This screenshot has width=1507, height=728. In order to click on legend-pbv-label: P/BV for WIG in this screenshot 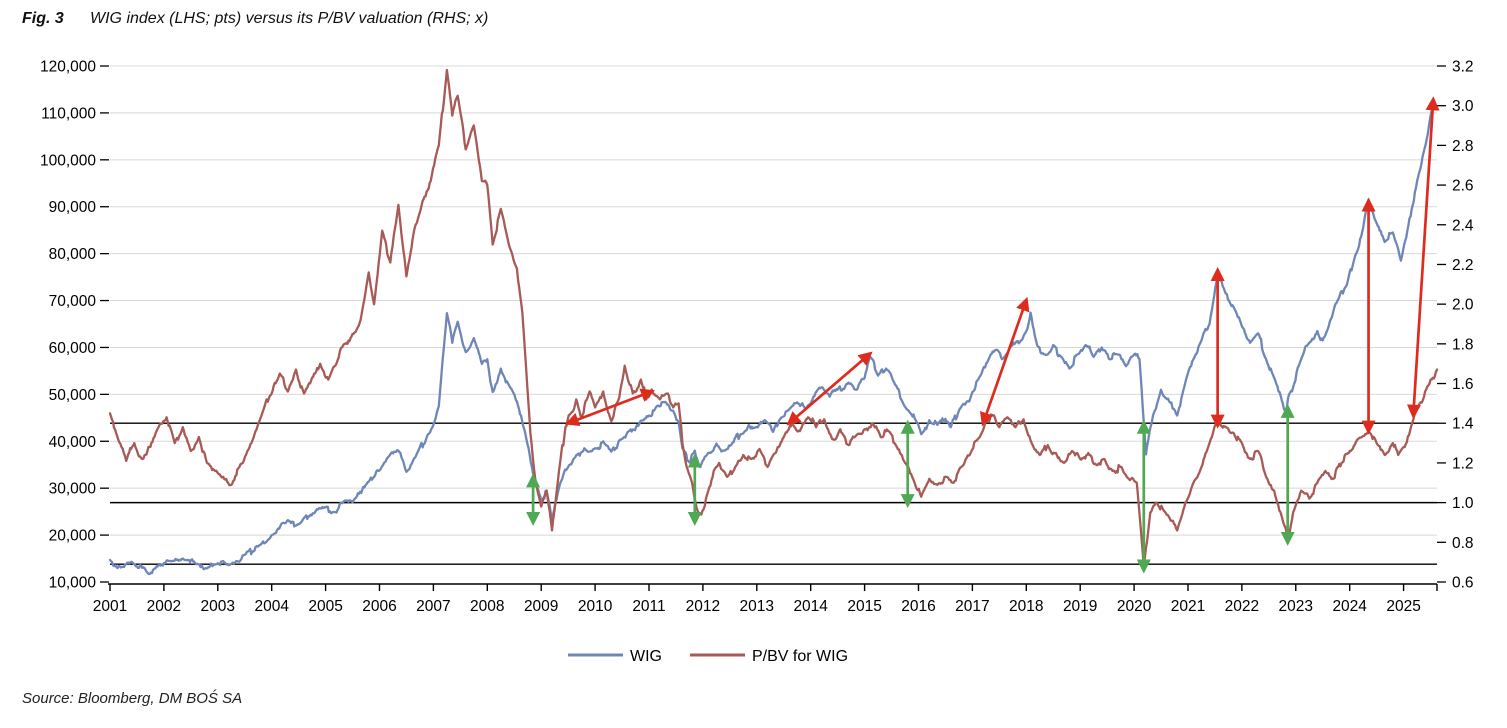, I will do `click(800, 656)`.